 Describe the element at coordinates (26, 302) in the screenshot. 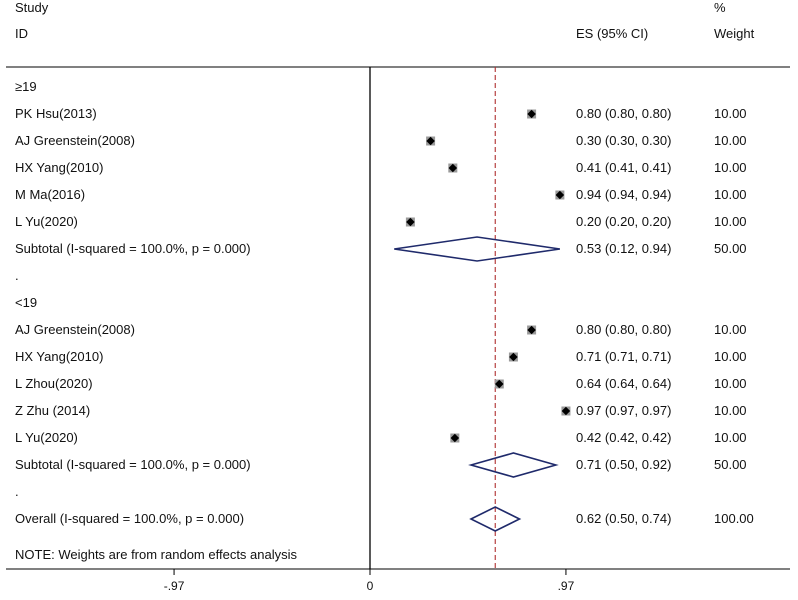

I see `group-label: <19` at that location.